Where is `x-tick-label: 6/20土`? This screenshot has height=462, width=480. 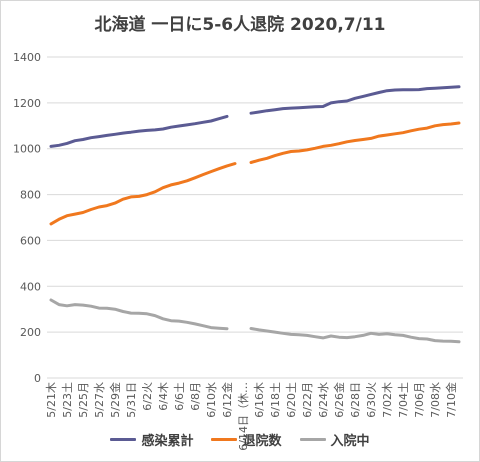 x-tick-label: 6/20土 is located at coordinates (291, 400).